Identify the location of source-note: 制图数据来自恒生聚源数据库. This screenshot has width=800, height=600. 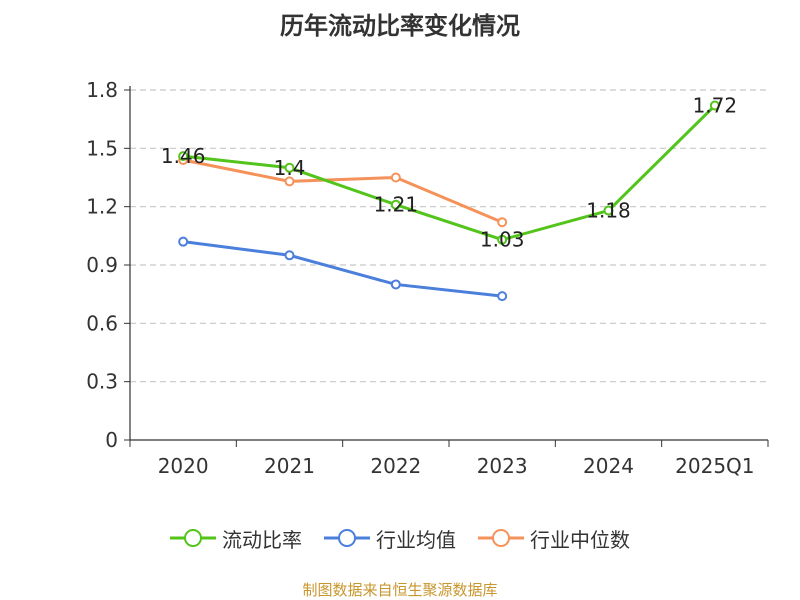
(400, 590).